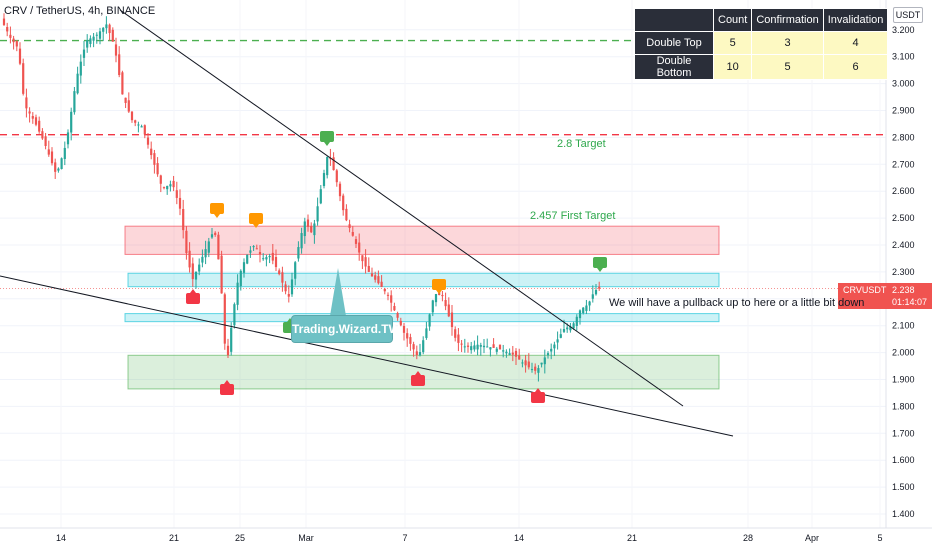  What do you see at coordinates (903, 514) in the screenshot?
I see `price-tick-label: 1.400` at bounding box center [903, 514].